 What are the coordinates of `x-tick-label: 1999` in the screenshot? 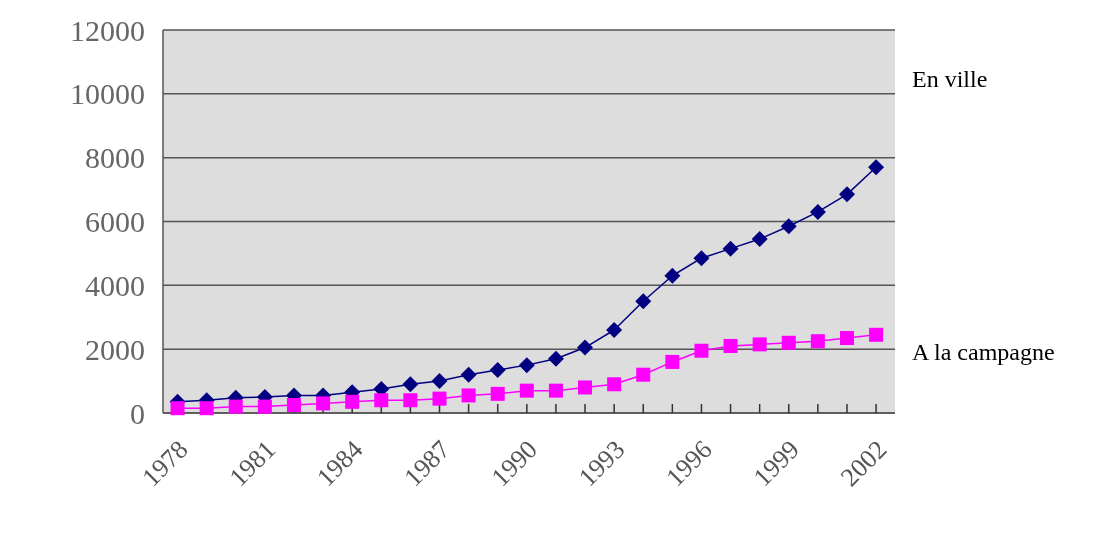 It's located at (776, 463).